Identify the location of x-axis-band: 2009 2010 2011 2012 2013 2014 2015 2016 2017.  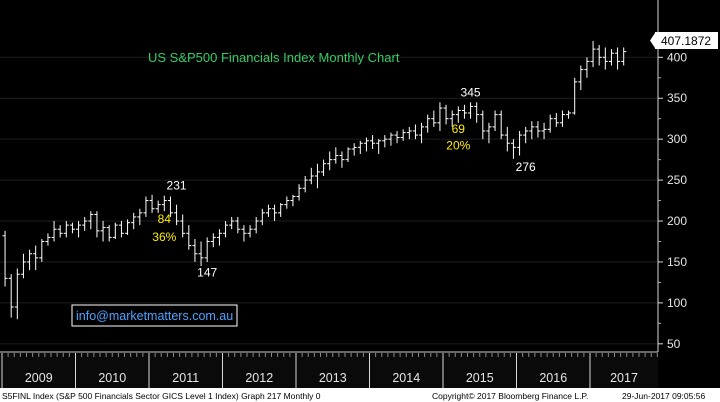
(329, 370).